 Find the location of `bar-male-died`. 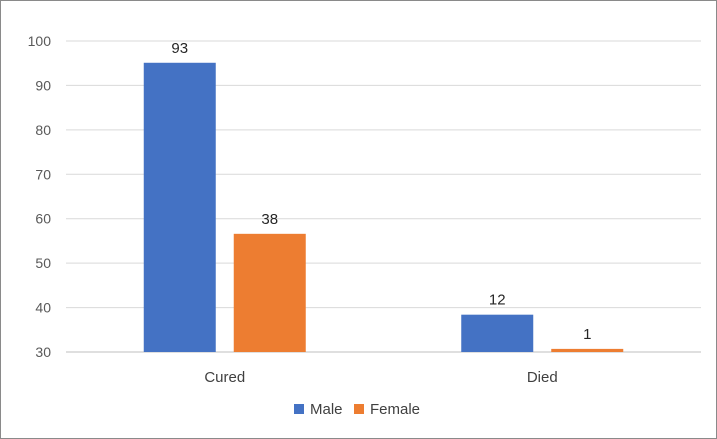

bar-male-died is located at coordinates (497, 333).